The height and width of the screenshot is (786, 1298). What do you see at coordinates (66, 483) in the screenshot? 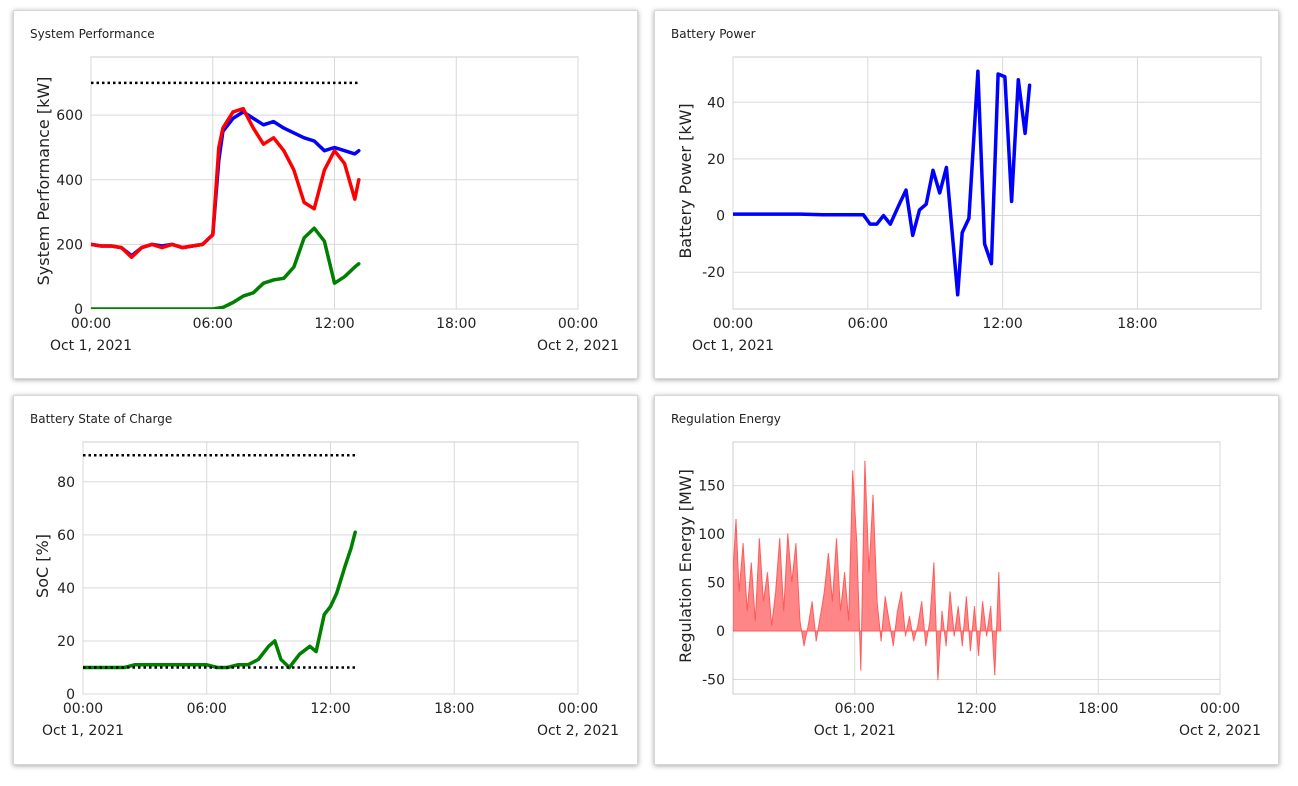
I see `y-tick-label: 80` at bounding box center [66, 483].